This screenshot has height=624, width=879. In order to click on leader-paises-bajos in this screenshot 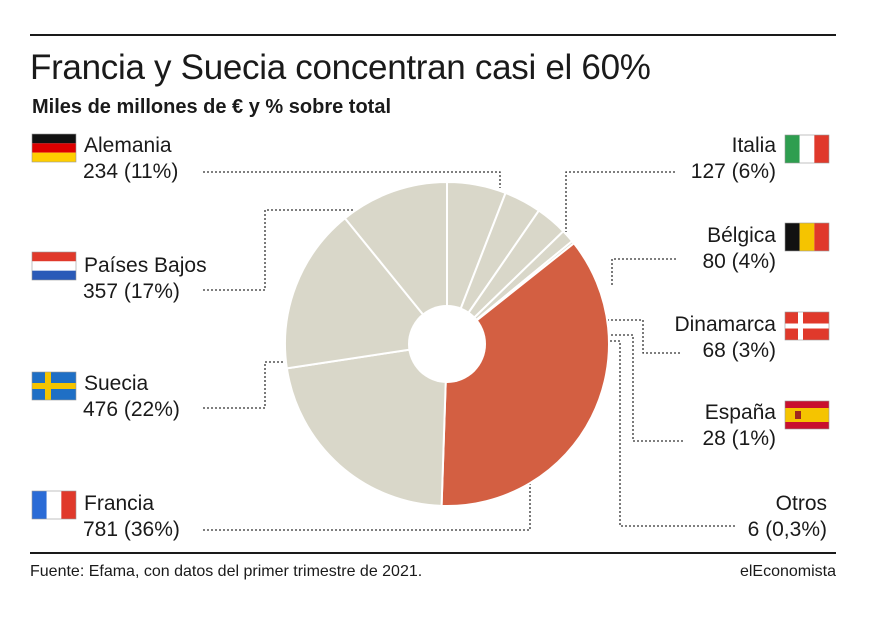, I will do `click(279, 250)`.